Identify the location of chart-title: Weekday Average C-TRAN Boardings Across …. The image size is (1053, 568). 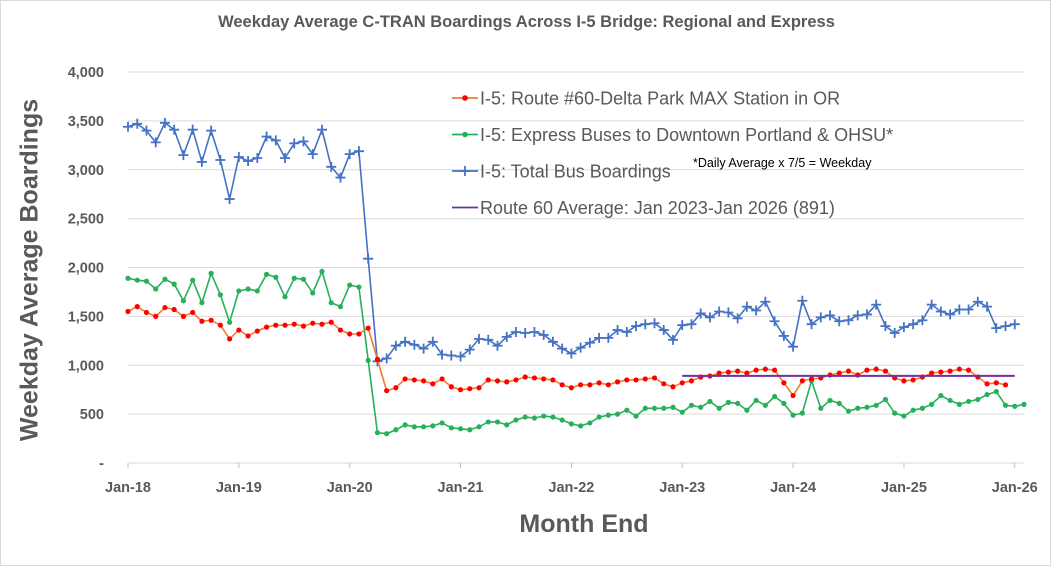
(526, 22).